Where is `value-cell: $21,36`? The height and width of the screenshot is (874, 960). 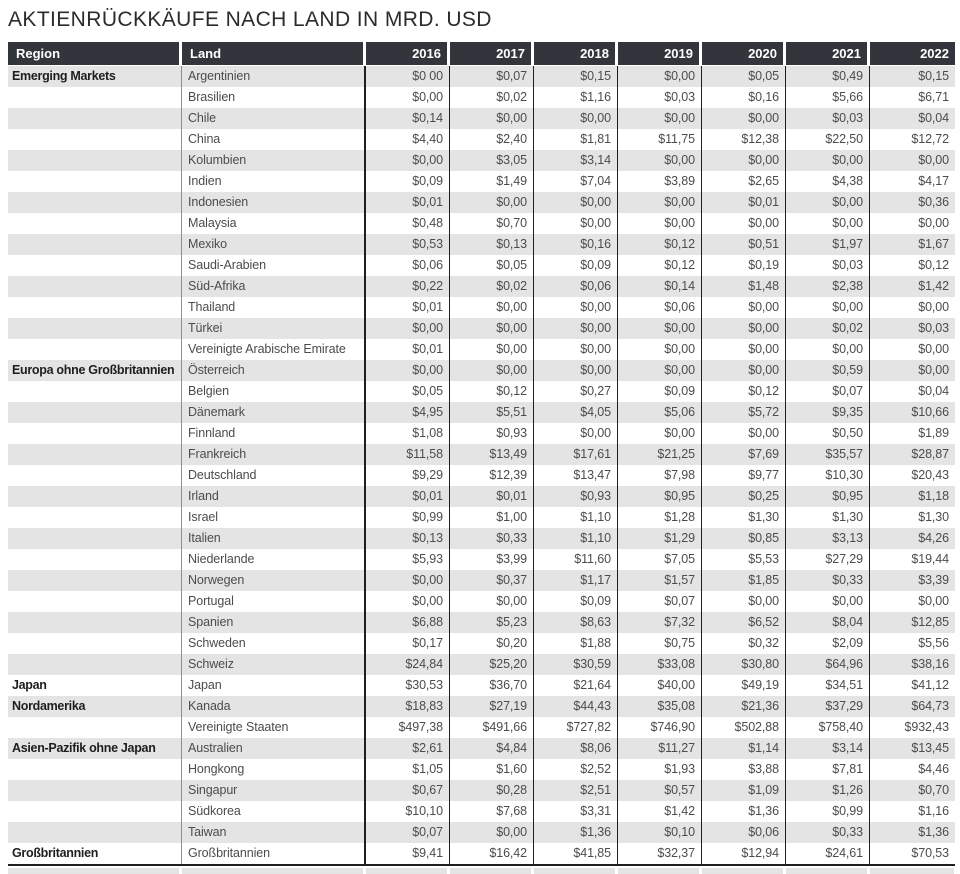
value-cell: $21,36 is located at coordinates (744, 706).